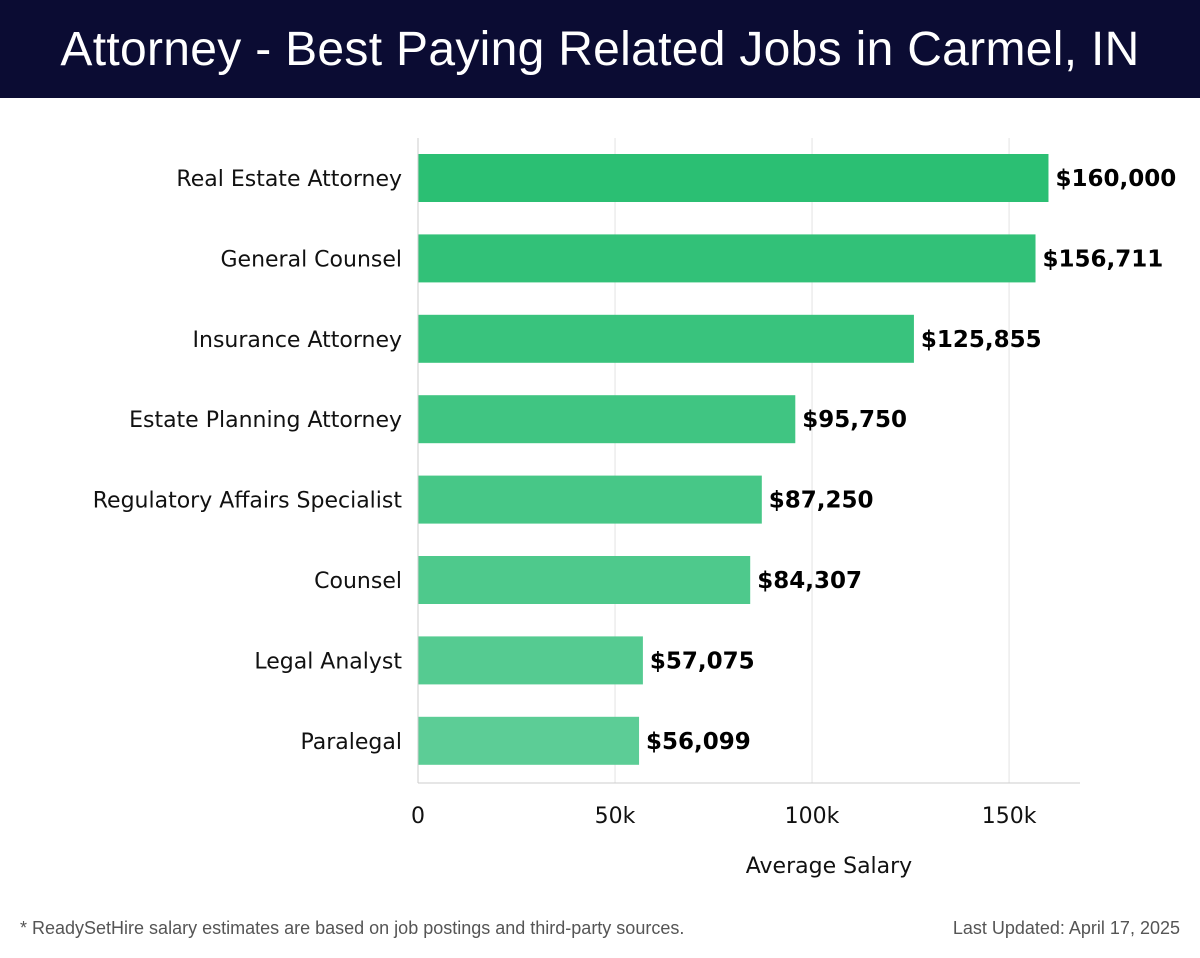 The height and width of the screenshot is (958, 1200). I want to click on value-label: $156,711, so click(1103, 259).